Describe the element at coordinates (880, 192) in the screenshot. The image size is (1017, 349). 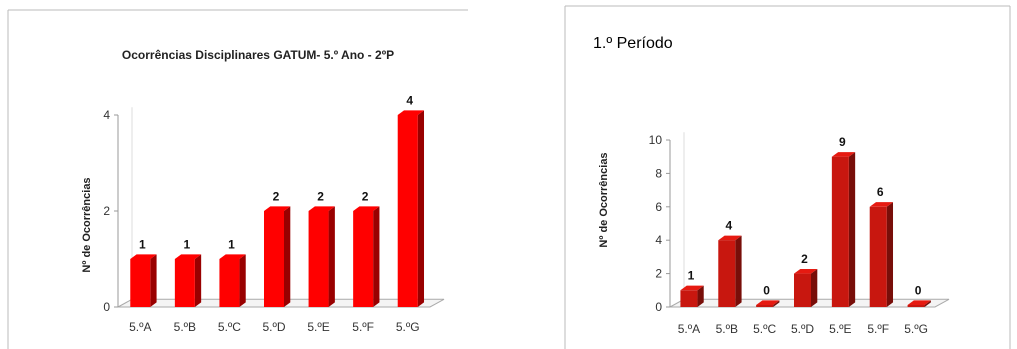
I see `data-label: 6` at that location.